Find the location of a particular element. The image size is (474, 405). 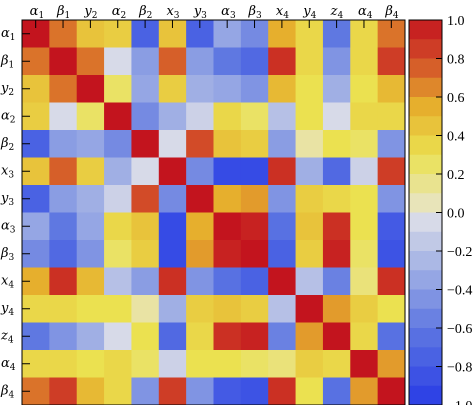

x-tick-label: β2 is located at coordinates (145, 12).